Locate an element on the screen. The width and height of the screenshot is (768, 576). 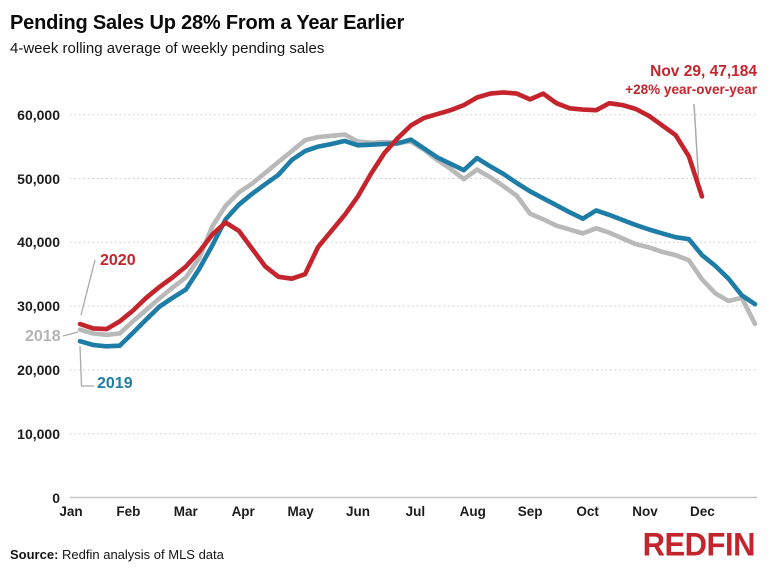
x-tick-label: Dec is located at coordinates (702, 511).